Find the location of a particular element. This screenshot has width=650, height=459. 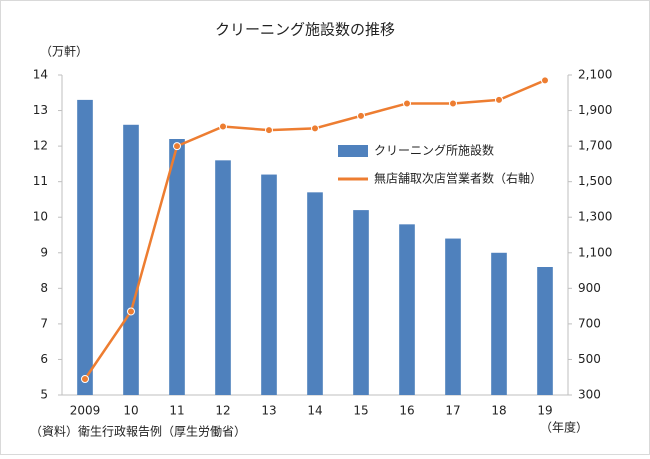

x-tick-label: 18 is located at coordinates (498, 411).